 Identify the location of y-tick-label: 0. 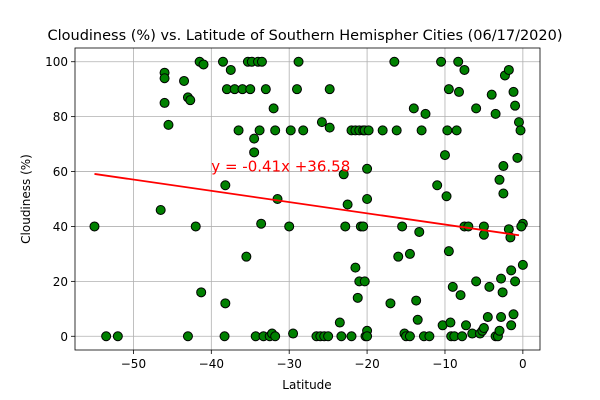
(64, 337).